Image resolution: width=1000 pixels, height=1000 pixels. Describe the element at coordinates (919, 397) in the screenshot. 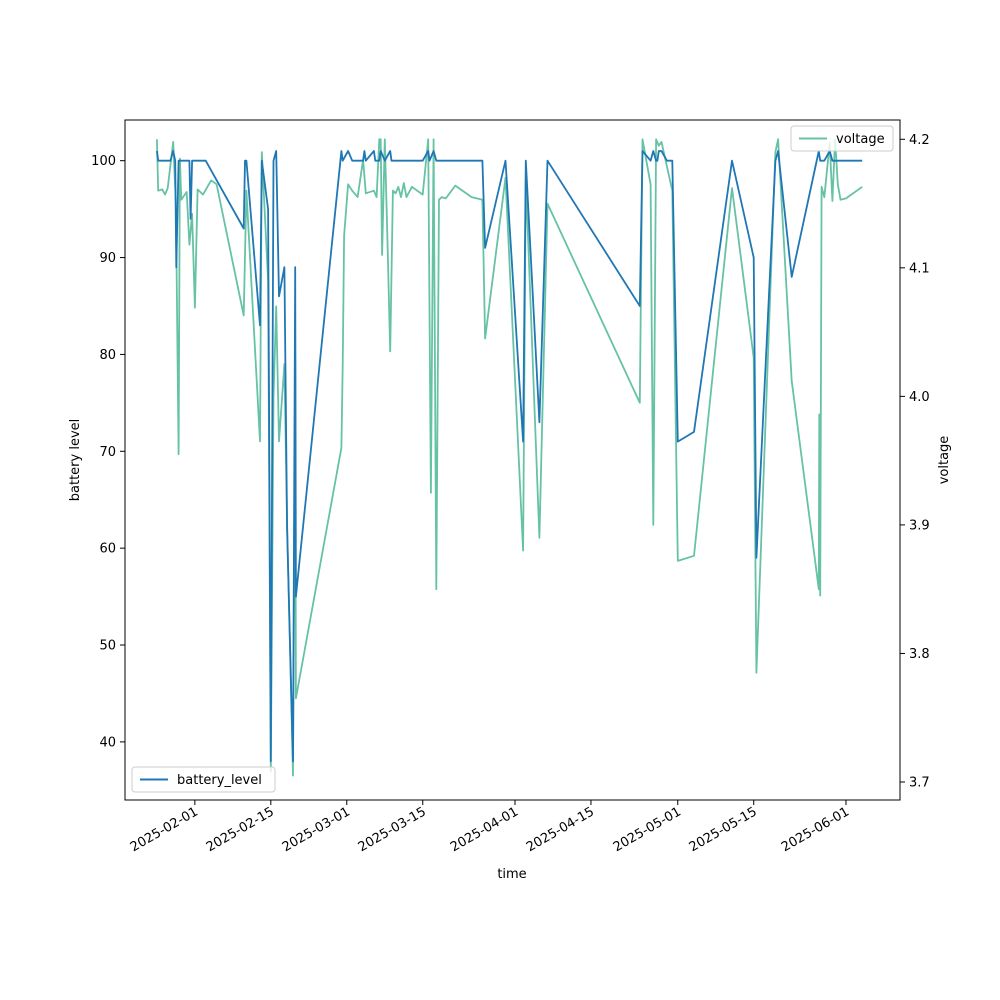

I see `right-y-tick-label: 4.0` at that location.